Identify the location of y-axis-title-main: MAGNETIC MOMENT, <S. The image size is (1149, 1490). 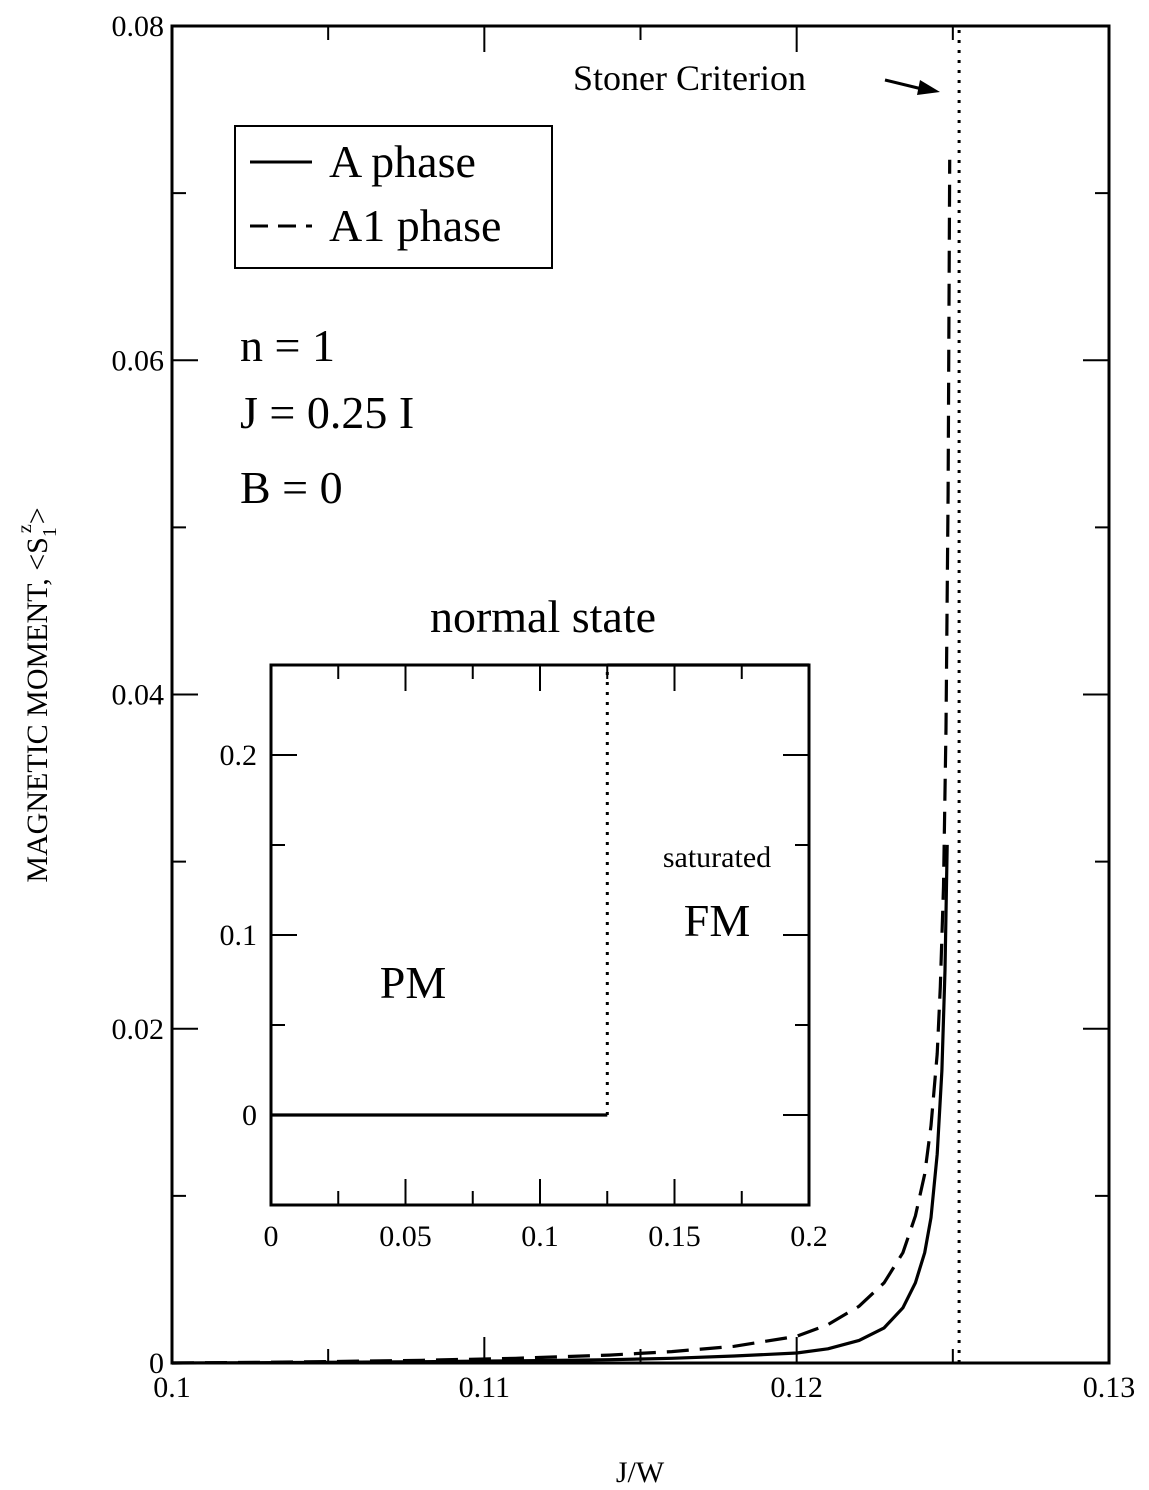
(37, 710).